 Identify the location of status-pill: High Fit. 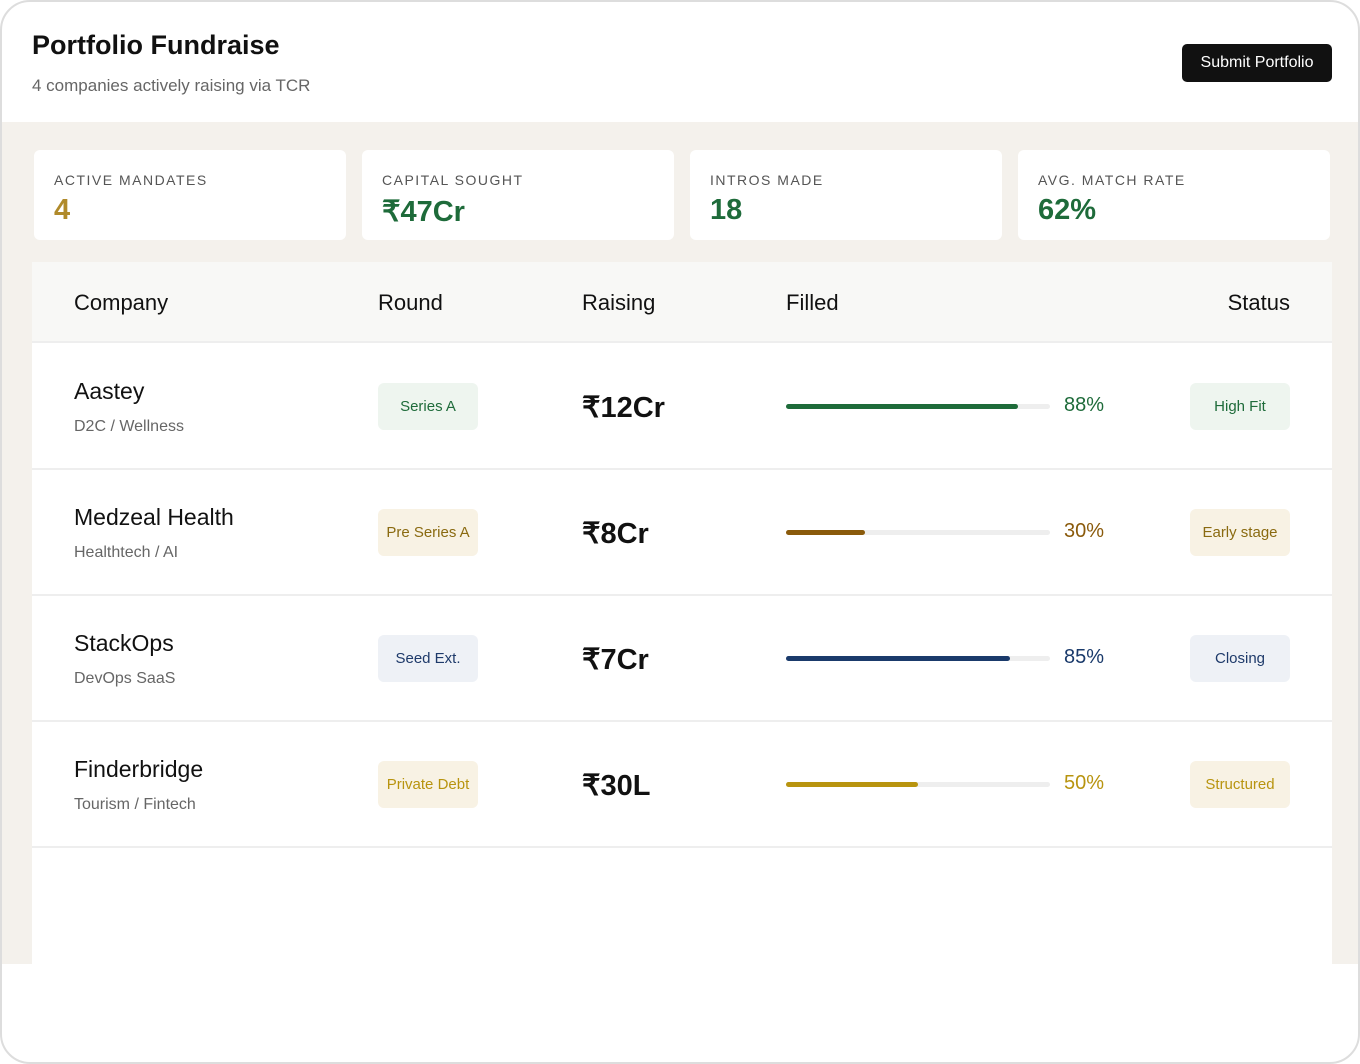
(1240, 406).